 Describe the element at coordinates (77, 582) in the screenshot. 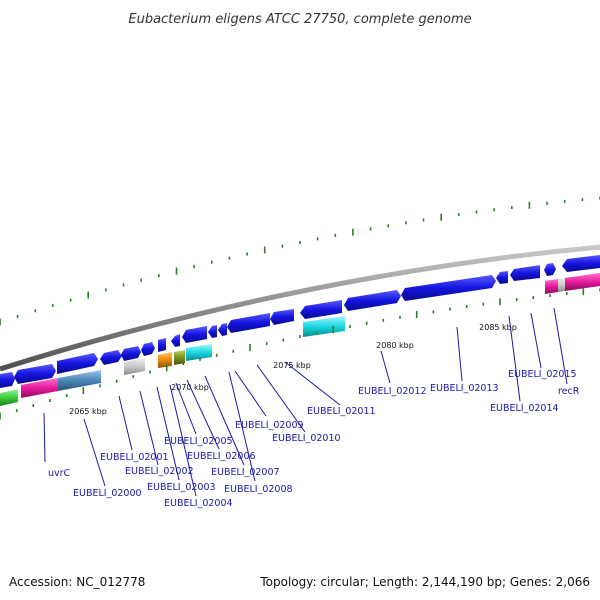

I see `accession-text: Accession: NC_012778` at that location.